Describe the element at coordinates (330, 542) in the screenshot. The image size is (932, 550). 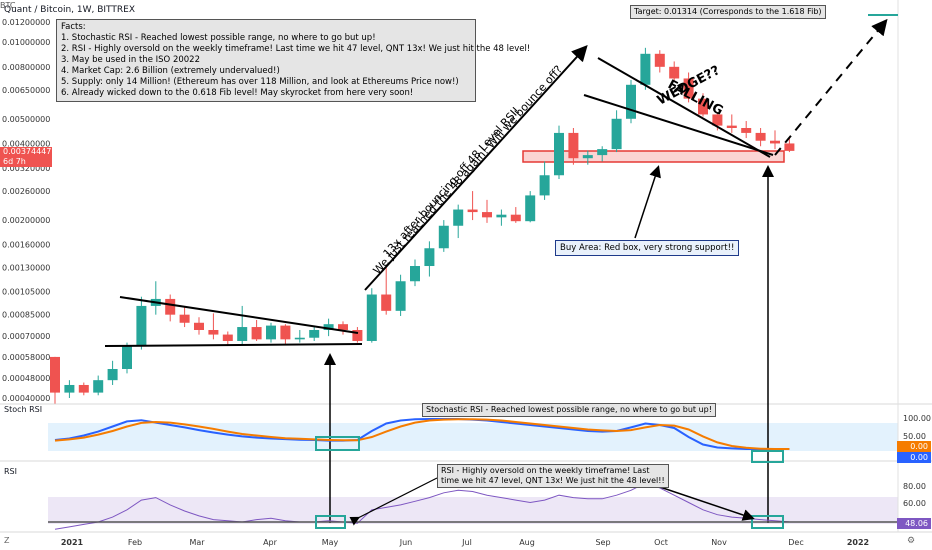
I see `time-axis-label: May` at that location.